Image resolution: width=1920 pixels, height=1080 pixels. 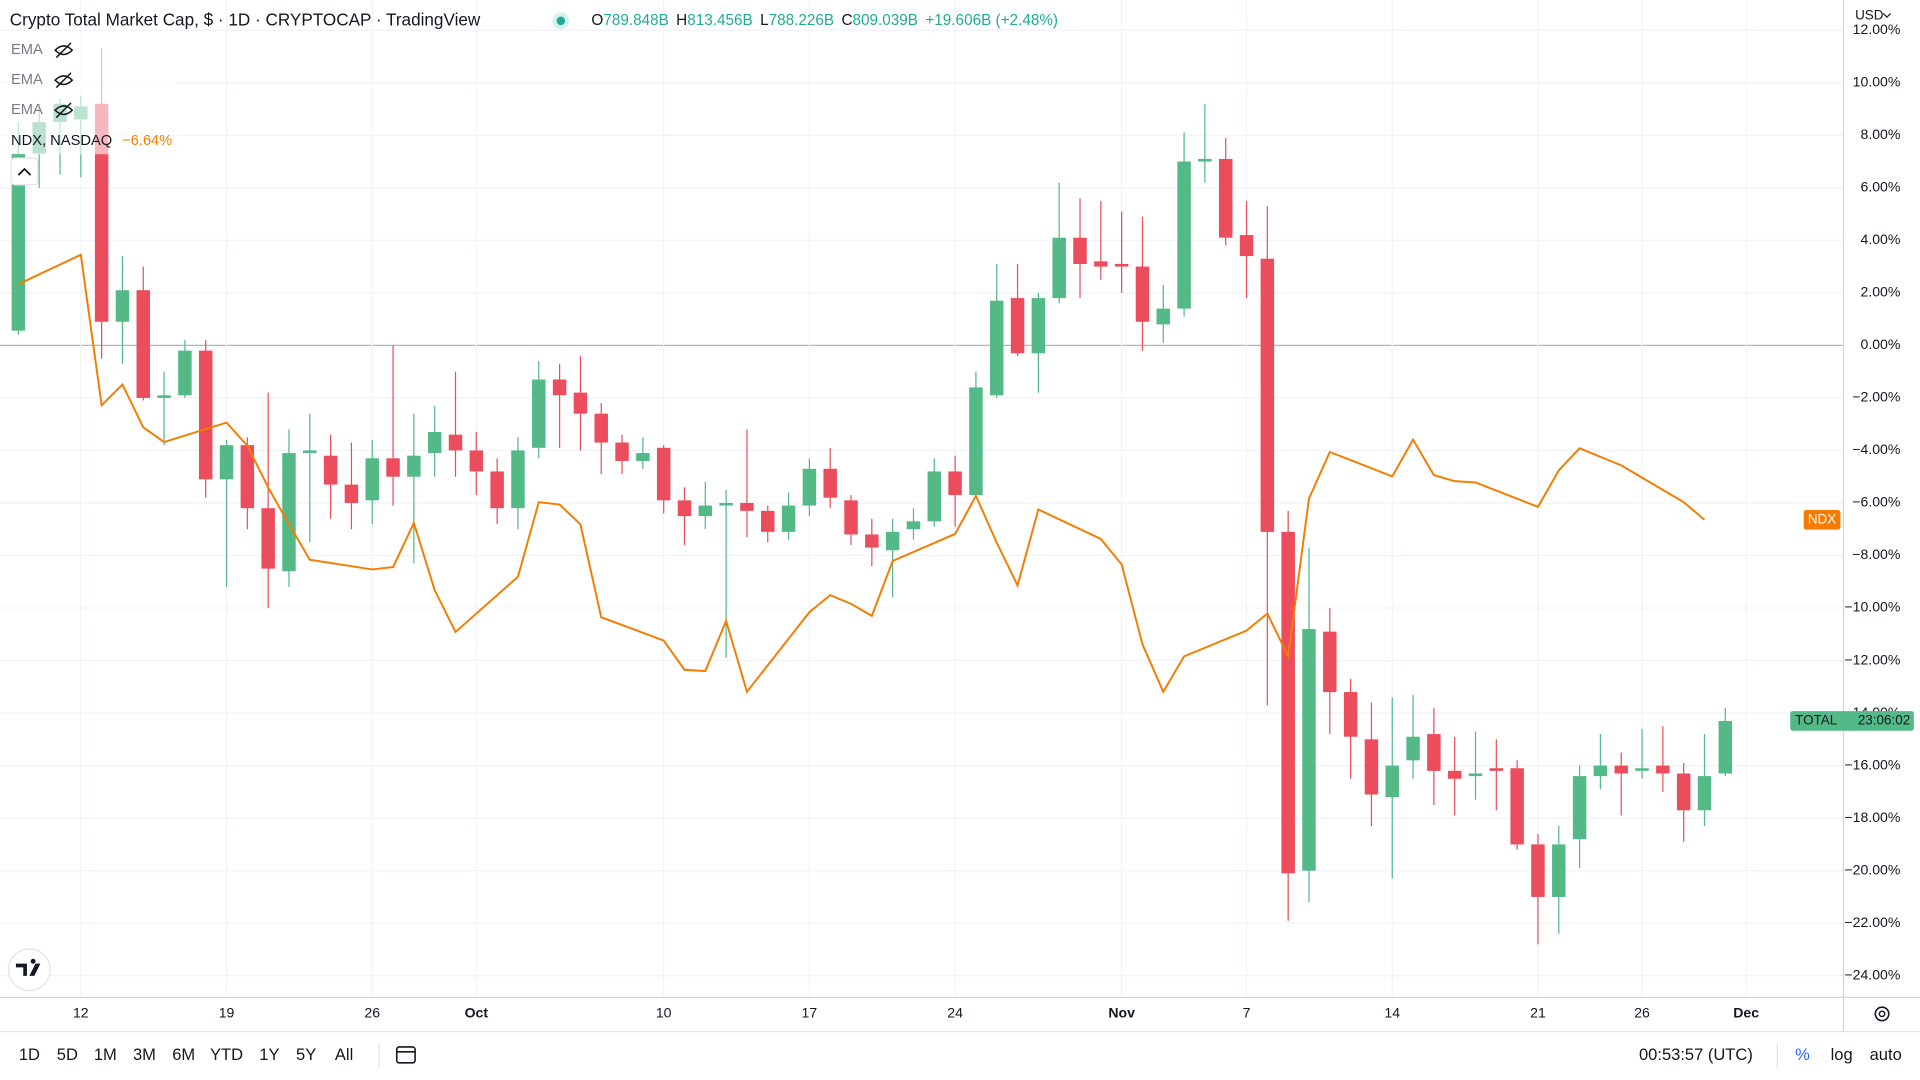 What do you see at coordinates (24, 171) in the screenshot?
I see `legend-collapse-button` at bounding box center [24, 171].